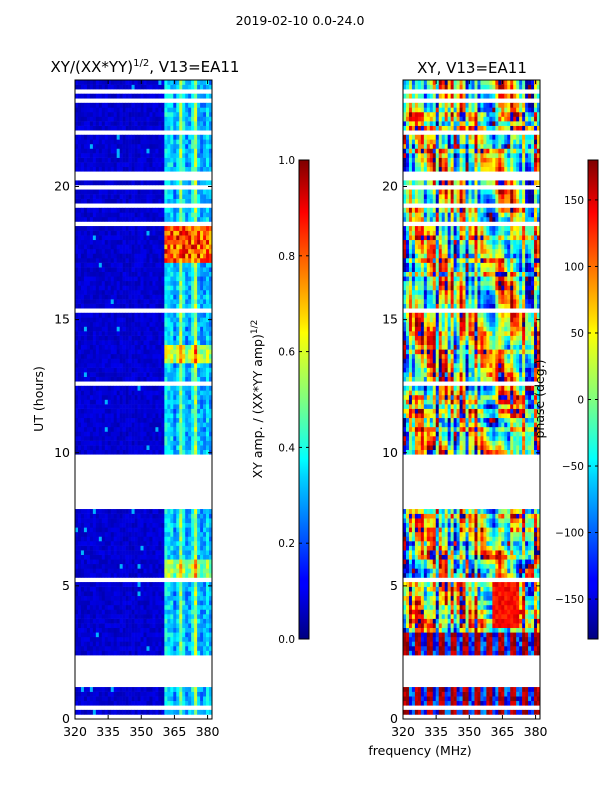 This screenshot has width=600, height=800. Describe the element at coordinates (472, 68) in the screenshot. I see `right-panel-title: XY, V13=EA11` at that location.